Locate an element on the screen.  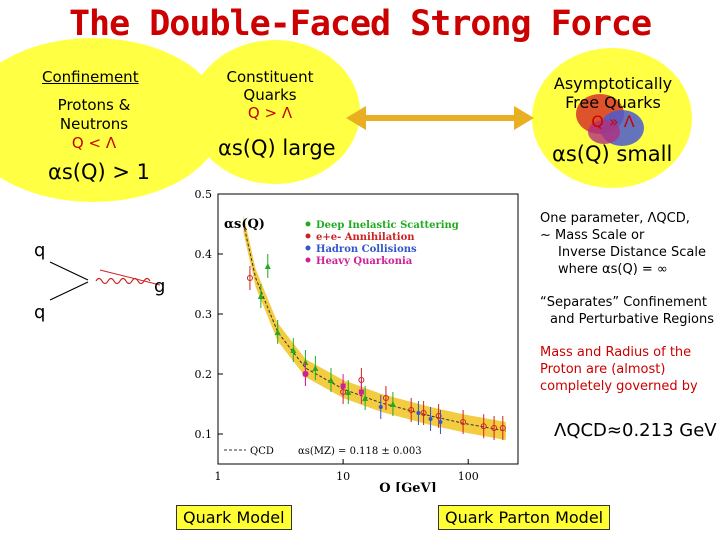
legend-label: Deep Inelastic Scattering is located at coordinates (387, 225).